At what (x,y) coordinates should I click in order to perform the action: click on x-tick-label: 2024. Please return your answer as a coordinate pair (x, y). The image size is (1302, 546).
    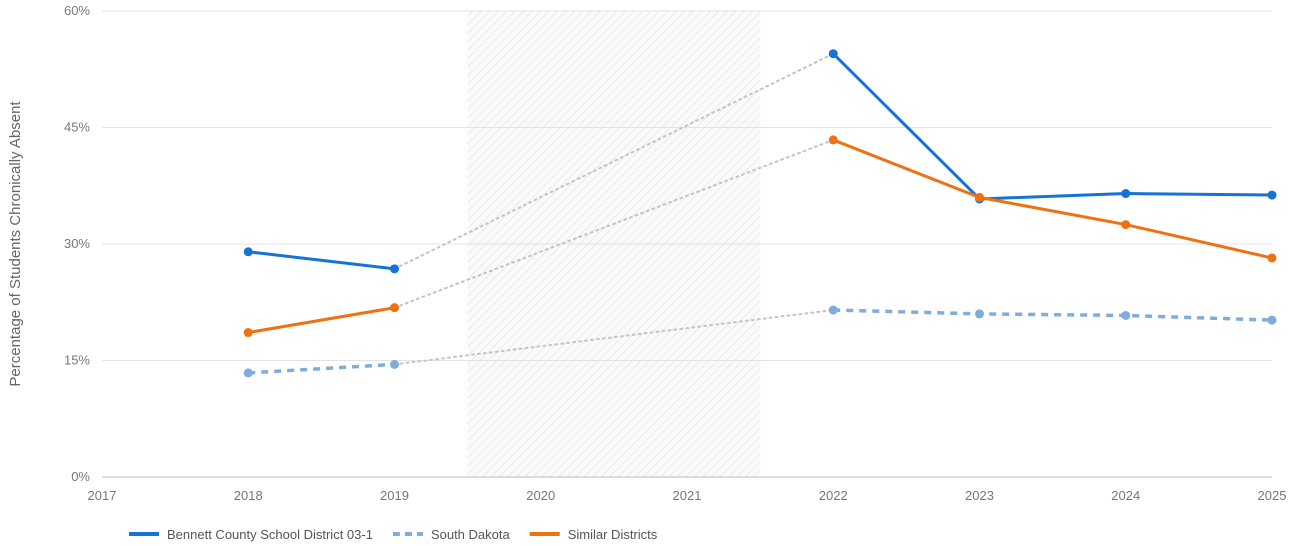
    Looking at the image, I should click on (1125, 495).